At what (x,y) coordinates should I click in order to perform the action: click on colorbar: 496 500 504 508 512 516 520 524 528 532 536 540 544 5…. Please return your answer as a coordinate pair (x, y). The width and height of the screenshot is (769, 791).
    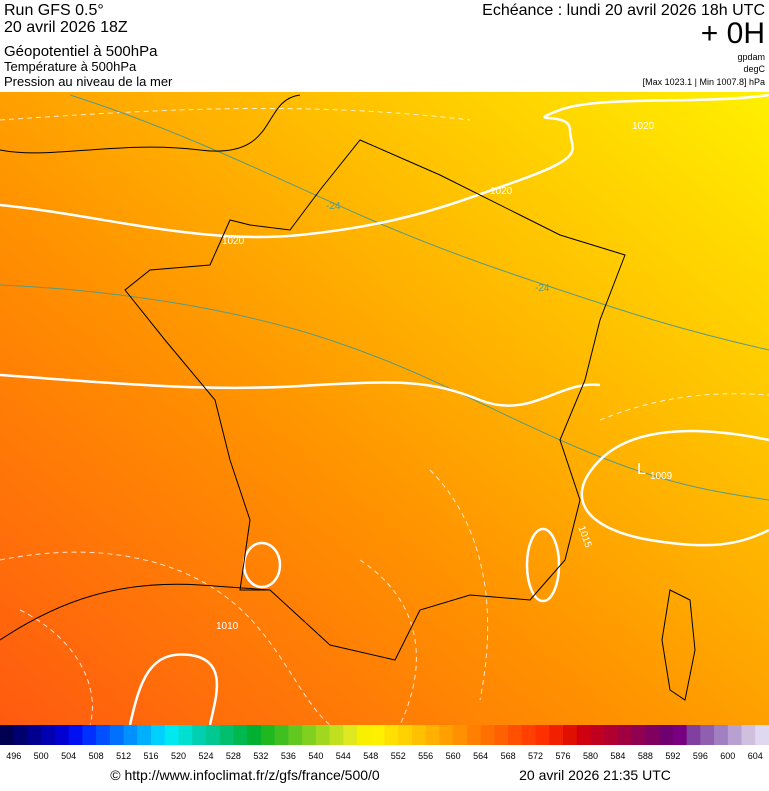
    Looking at the image, I should click on (384, 743).